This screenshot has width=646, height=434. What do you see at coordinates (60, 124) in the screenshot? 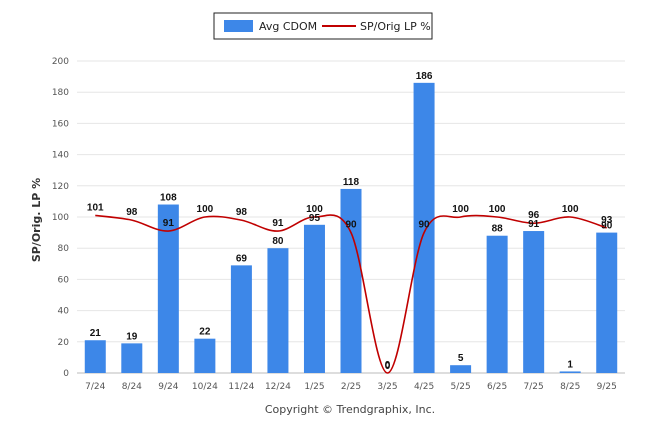
I see `y-tick-label: 160` at bounding box center [60, 124].